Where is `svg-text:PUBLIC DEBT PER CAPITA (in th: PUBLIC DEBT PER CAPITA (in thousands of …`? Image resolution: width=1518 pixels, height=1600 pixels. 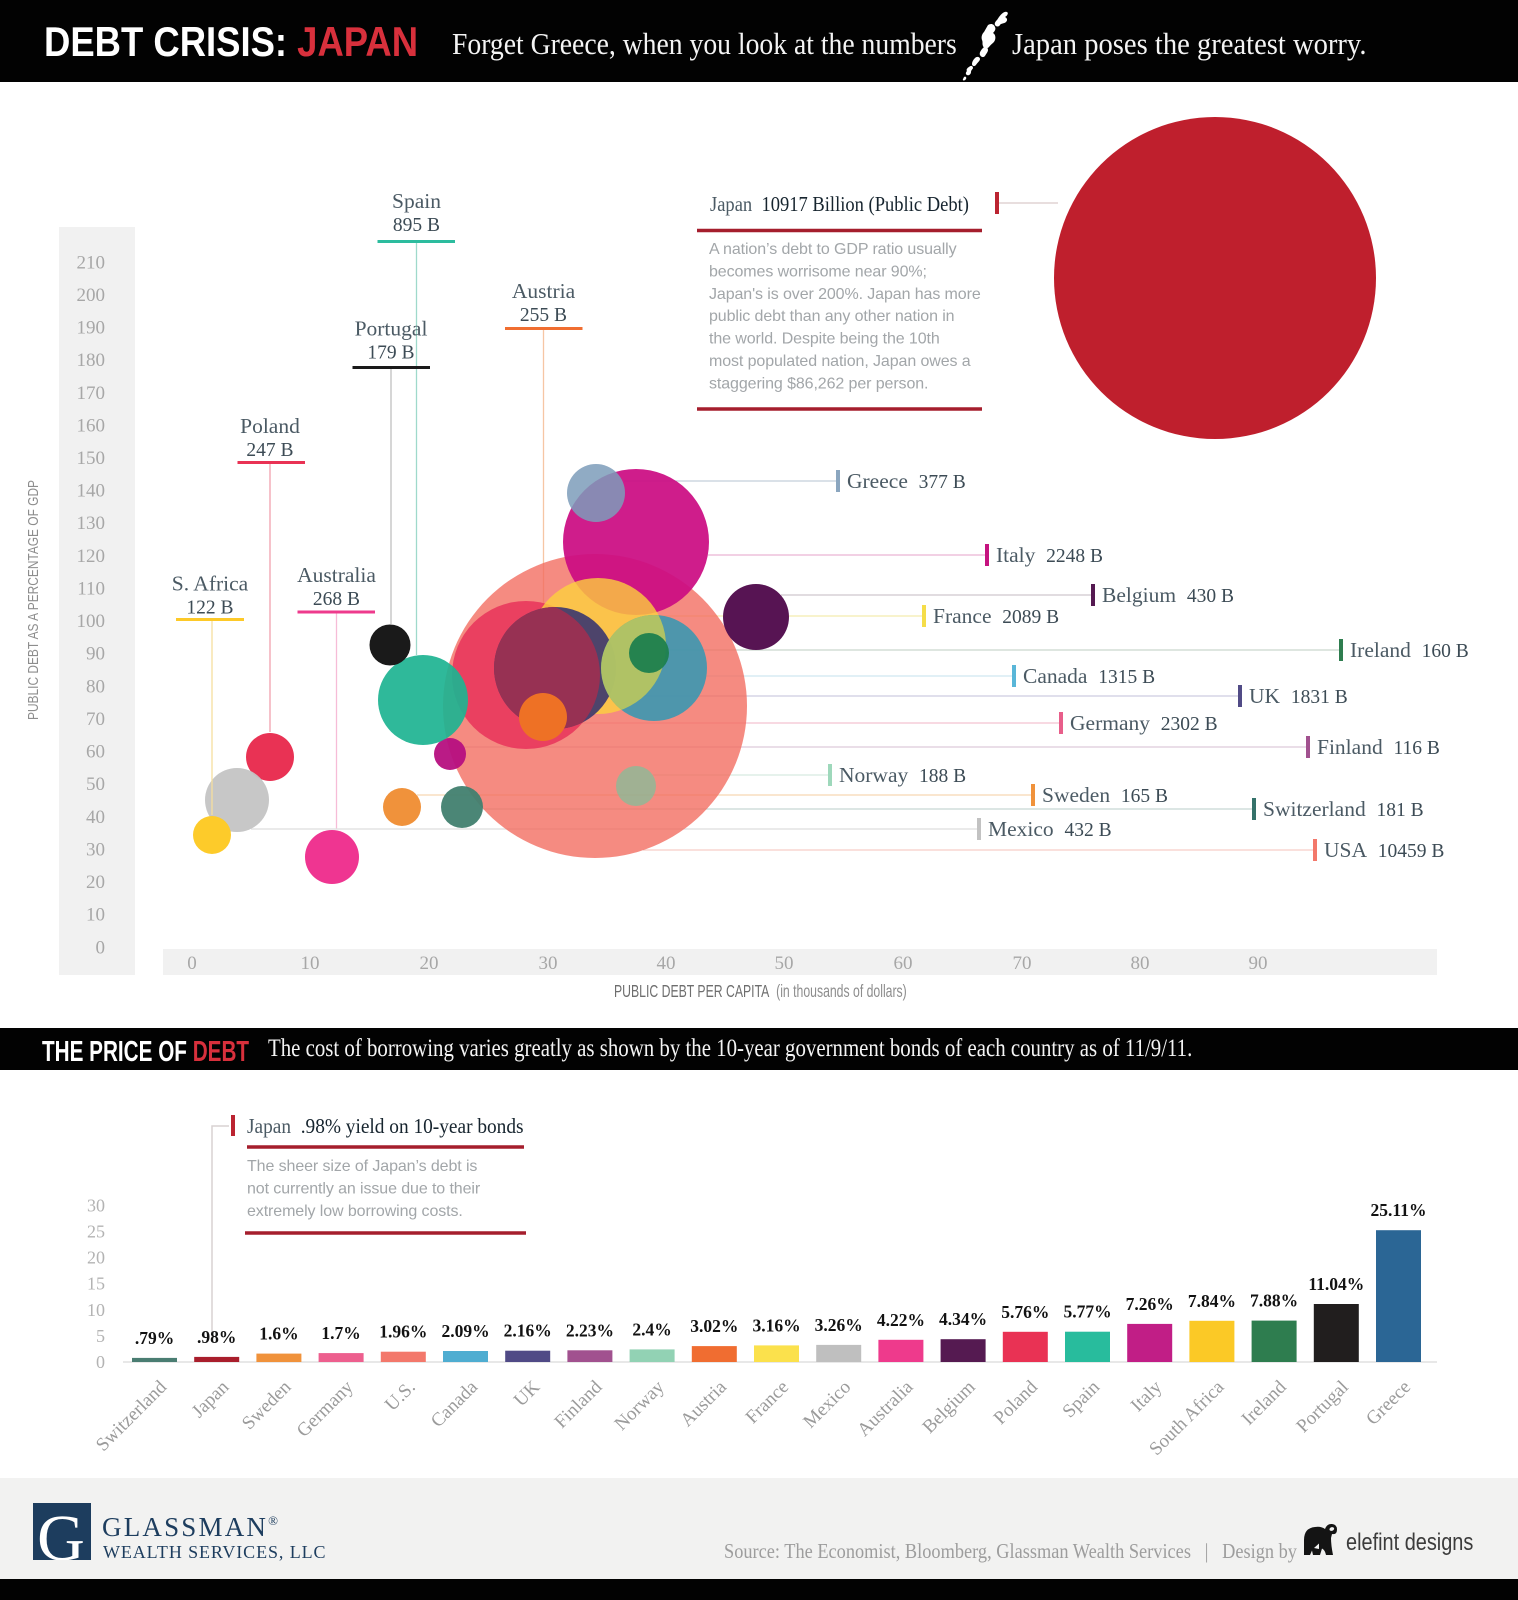 svg-text:PUBLIC DEBT PER CAPITA (in th: PUBLIC DEBT PER CAPITA (in thousands of … is located at coordinates (760, 992).